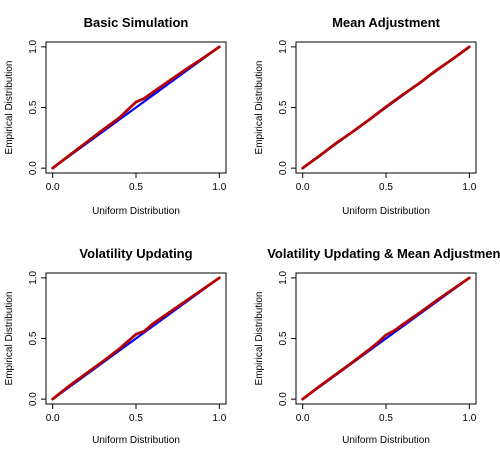 This screenshot has width=500, height=458. What do you see at coordinates (135, 253) in the screenshot?
I see `chart-title: Volatility Updating` at bounding box center [135, 253].